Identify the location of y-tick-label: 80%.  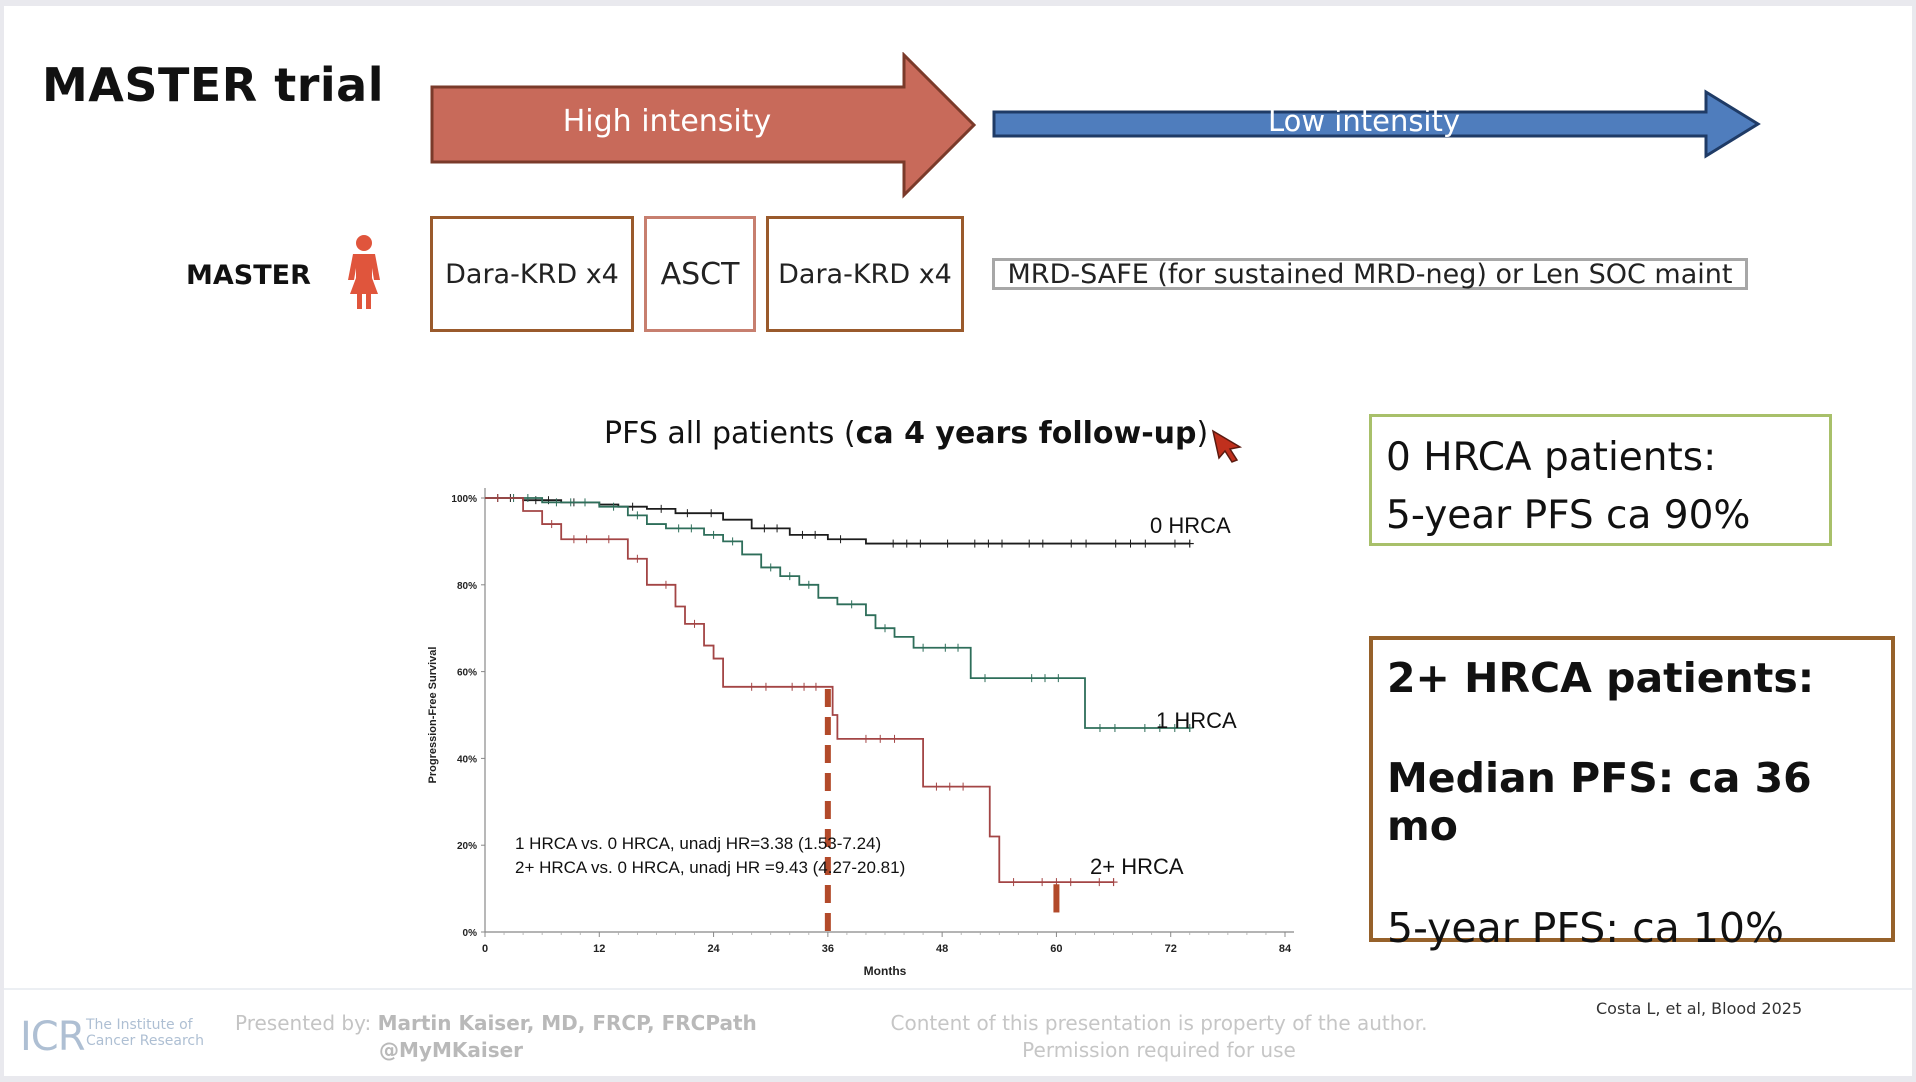
(467, 586).